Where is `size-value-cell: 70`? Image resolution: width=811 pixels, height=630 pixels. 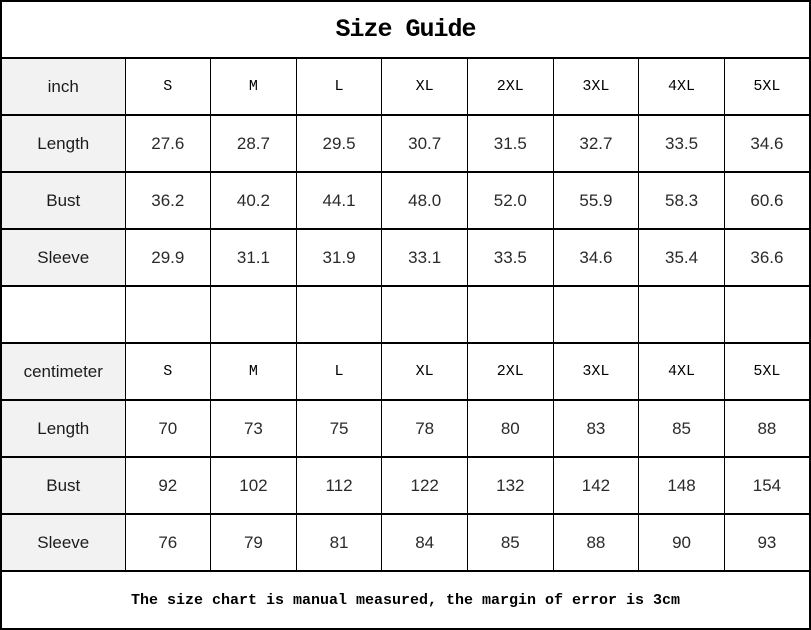
size-value-cell: 70 is located at coordinates (168, 428).